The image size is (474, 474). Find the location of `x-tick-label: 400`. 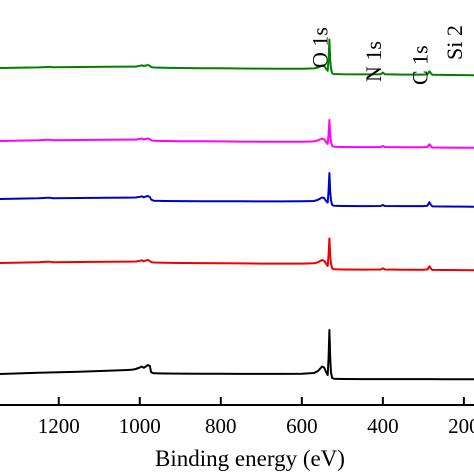

x-tick-label: 400 is located at coordinates (383, 426).